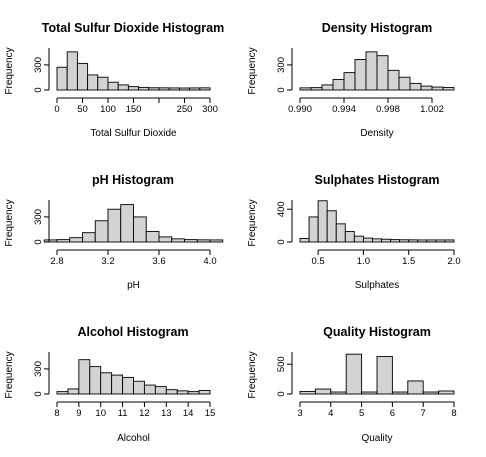 The height and width of the screenshot is (457, 486). Describe the element at coordinates (210, 109) in the screenshot. I see `x-tick-label: 300` at that location.